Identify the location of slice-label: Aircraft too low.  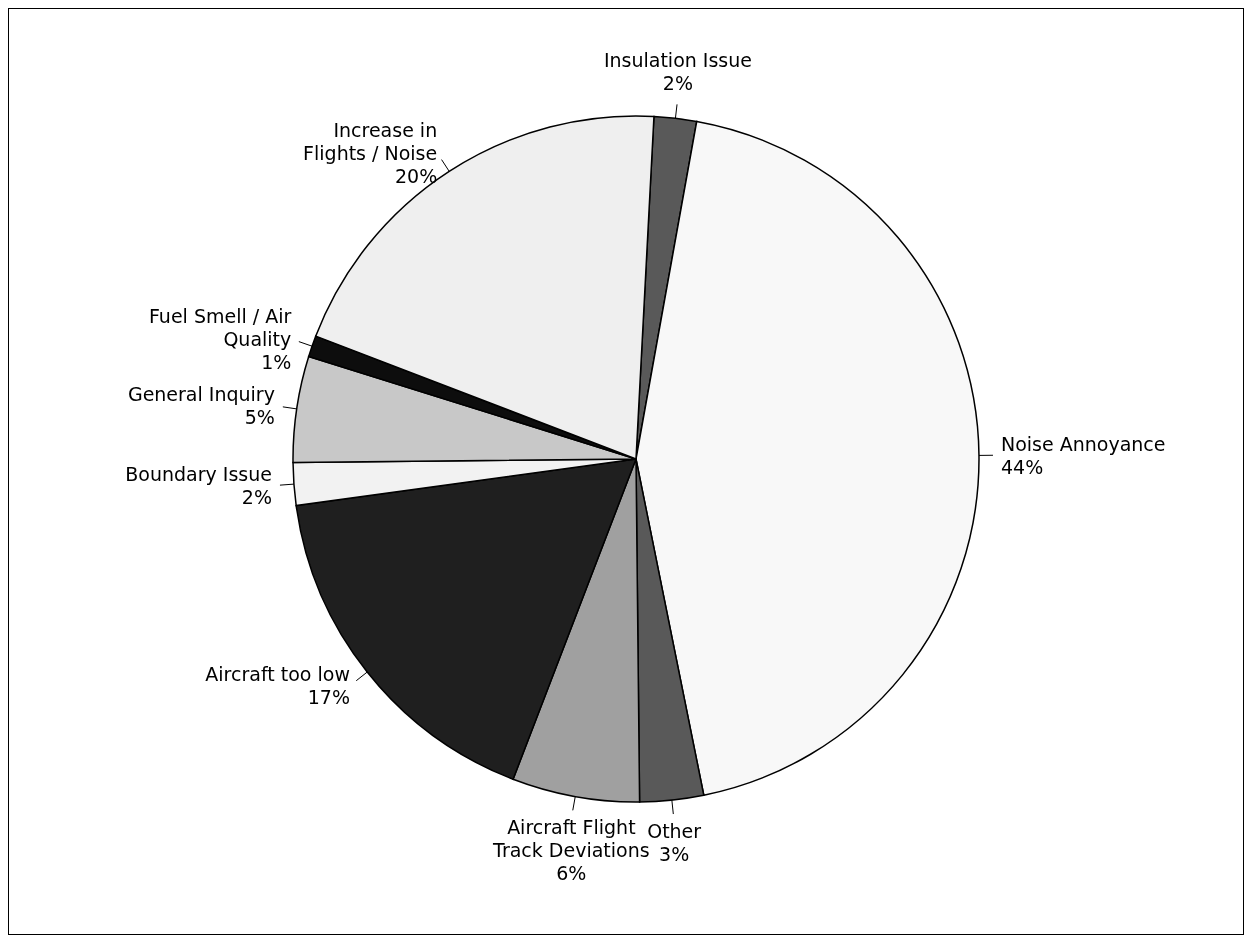
(277, 674).